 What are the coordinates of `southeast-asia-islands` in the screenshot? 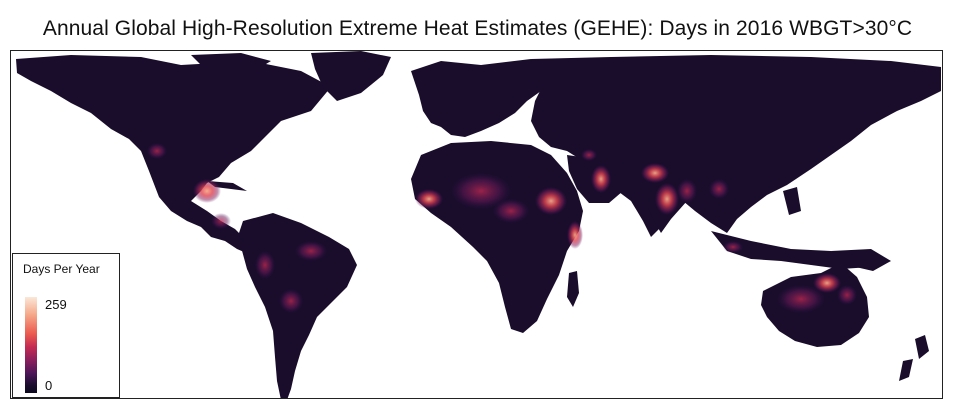 It's located at (791, 250).